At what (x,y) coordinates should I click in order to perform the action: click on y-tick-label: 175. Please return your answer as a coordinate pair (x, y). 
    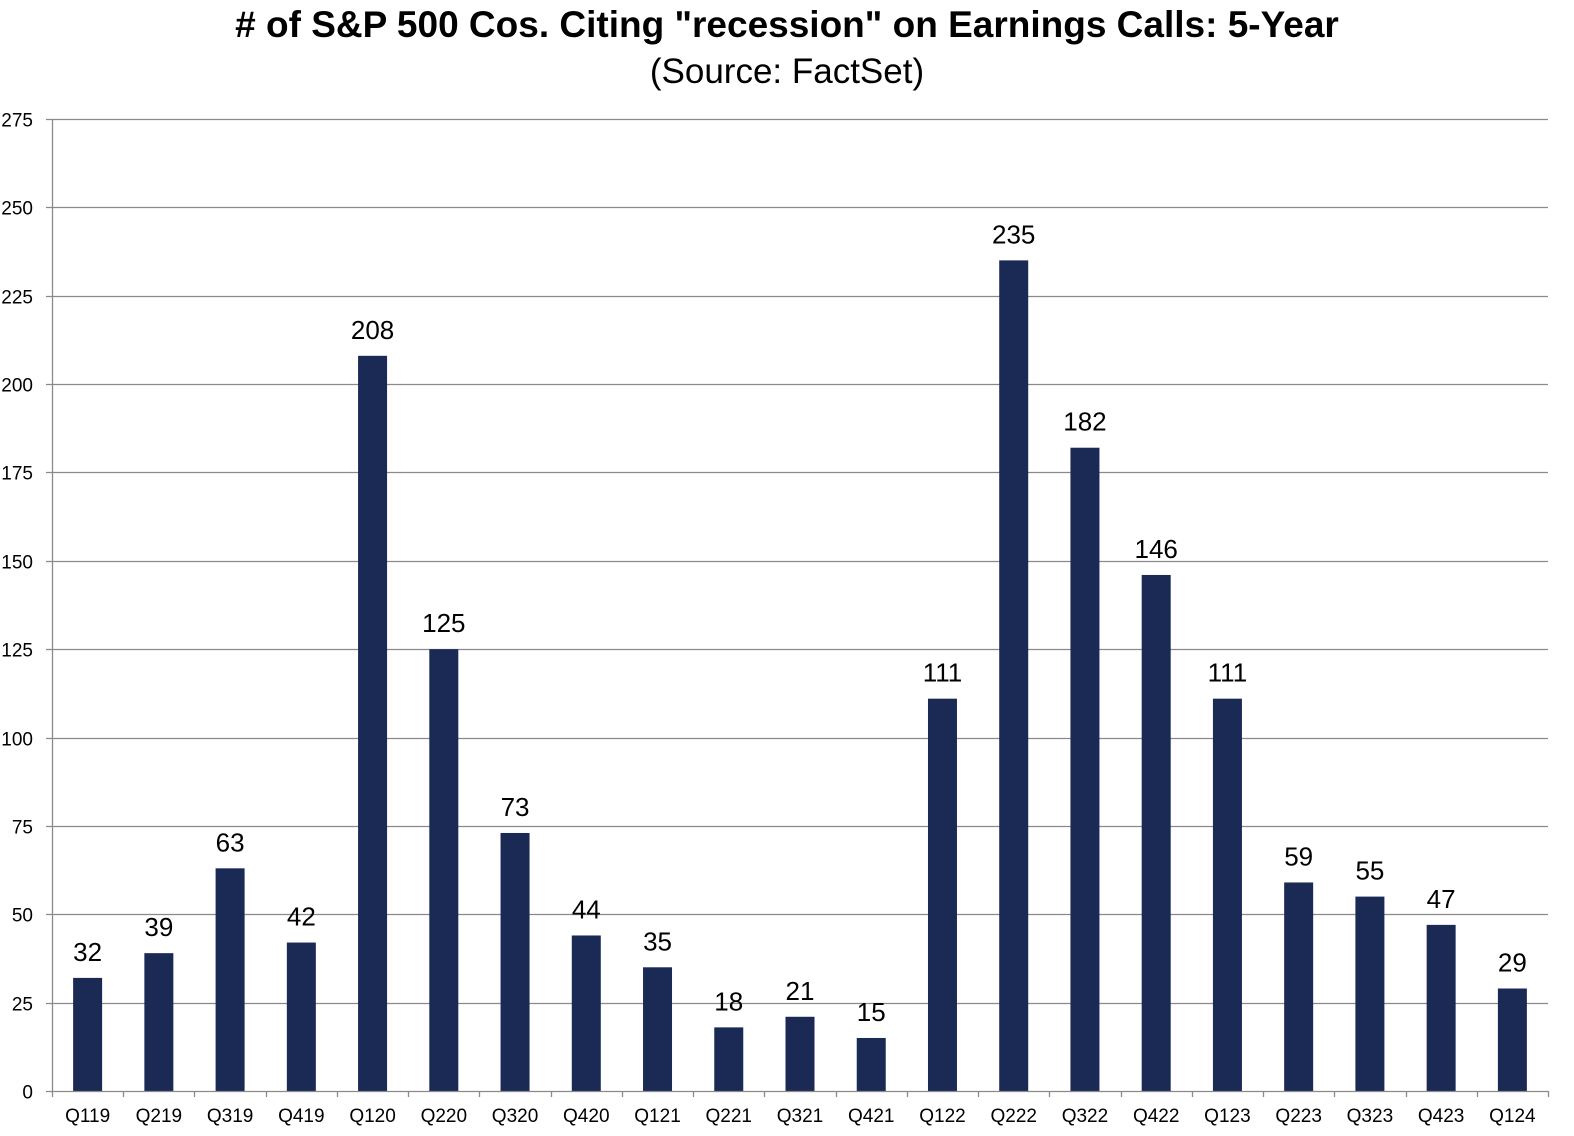
    Looking at the image, I should click on (17, 474).